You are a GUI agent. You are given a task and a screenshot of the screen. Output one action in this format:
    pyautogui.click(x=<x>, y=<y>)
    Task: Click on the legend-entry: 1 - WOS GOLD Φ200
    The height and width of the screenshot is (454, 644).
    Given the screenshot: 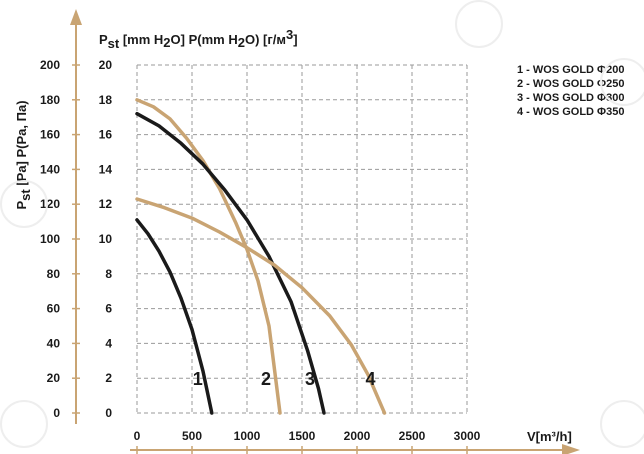 What is the action you would take?
    pyautogui.click(x=570, y=70)
    